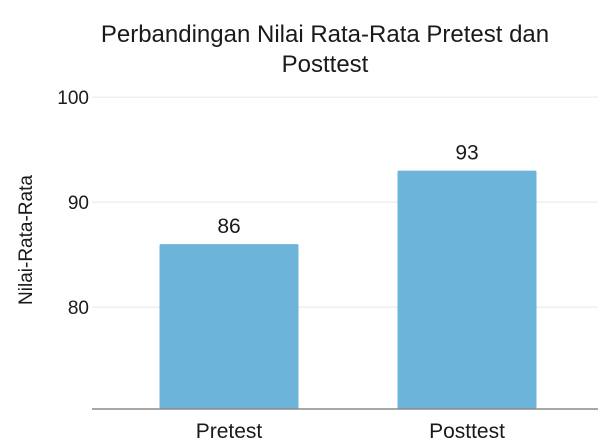 Image resolution: width=598 pixels, height=446 pixels. What do you see at coordinates (78, 203) in the screenshot?
I see `y-tick-label-90: 90` at bounding box center [78, 203].